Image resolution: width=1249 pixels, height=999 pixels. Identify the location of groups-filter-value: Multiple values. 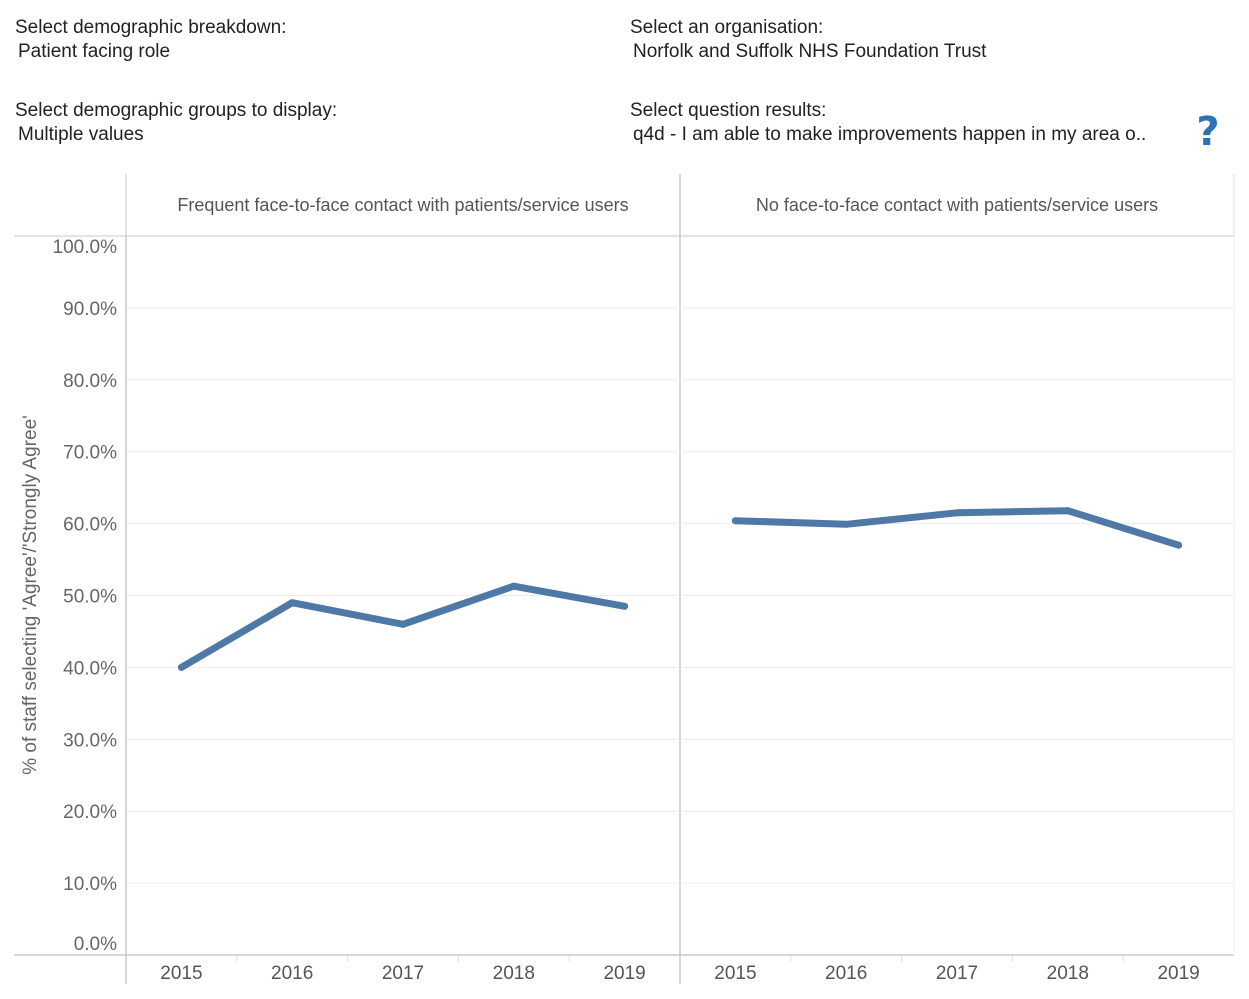
(81, 134).